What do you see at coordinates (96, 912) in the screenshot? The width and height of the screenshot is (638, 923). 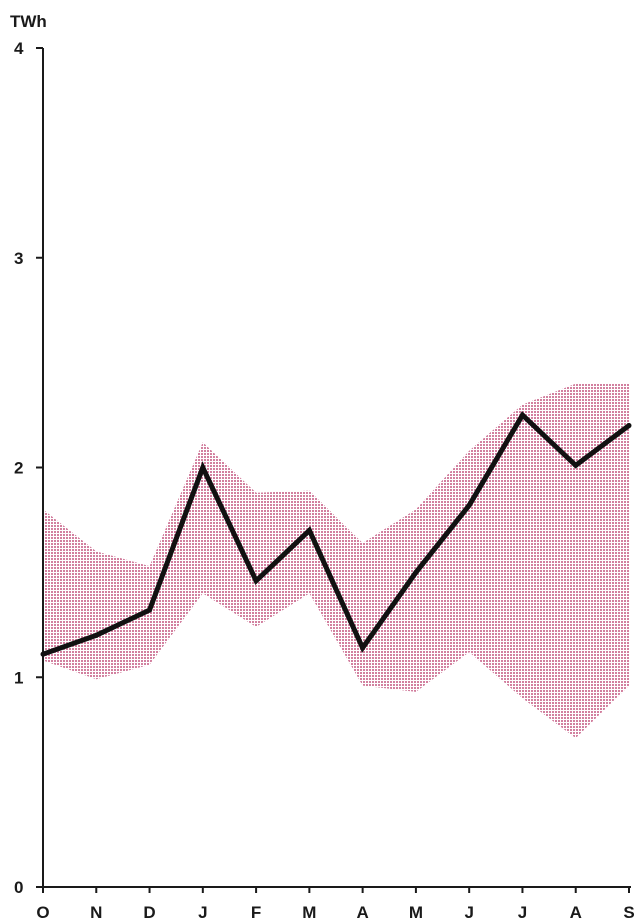 I see `x-tick-label: N` at bounding box center [96, 912].